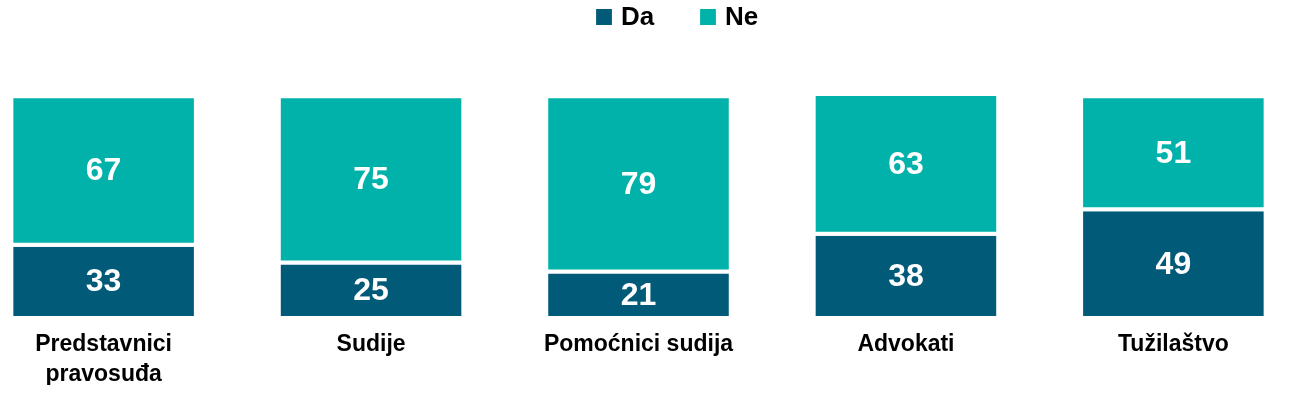  What do you see at coordinates (638, 293) in the screenshot?
I see `data-label: 21` at bounding box center [638, 293].